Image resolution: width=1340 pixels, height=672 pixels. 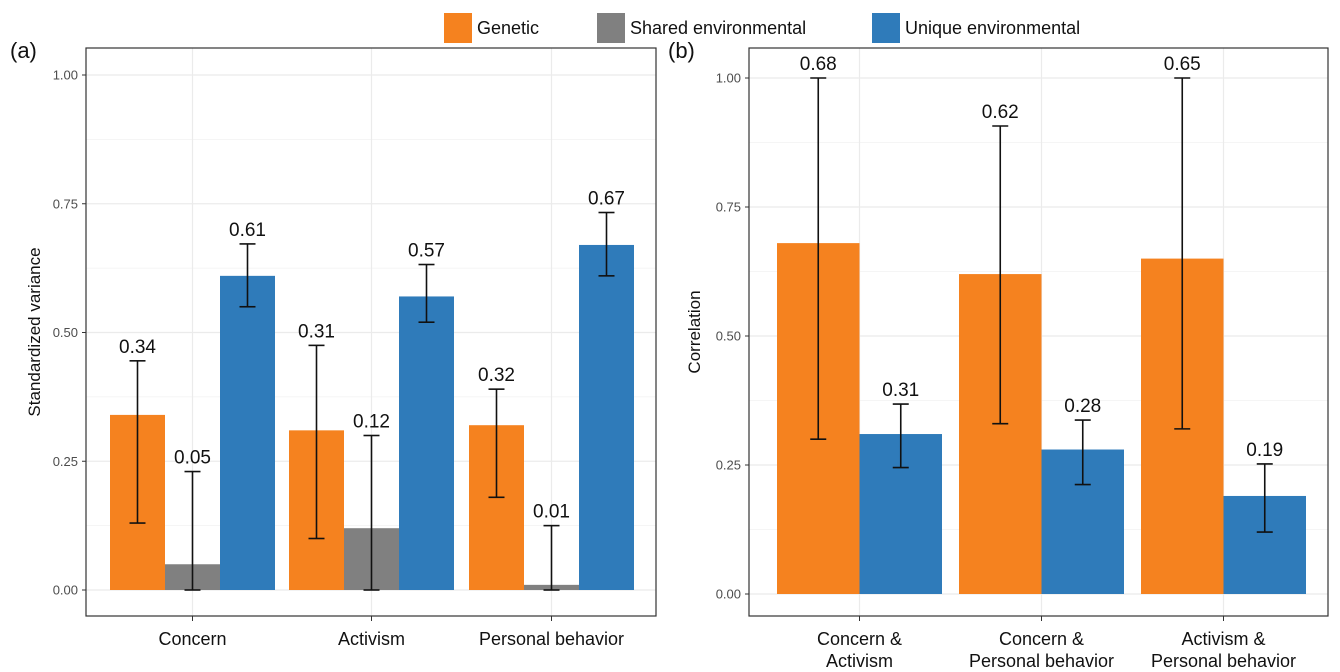 I want to click on data-label: 0.05, so click(x=192, y=458).